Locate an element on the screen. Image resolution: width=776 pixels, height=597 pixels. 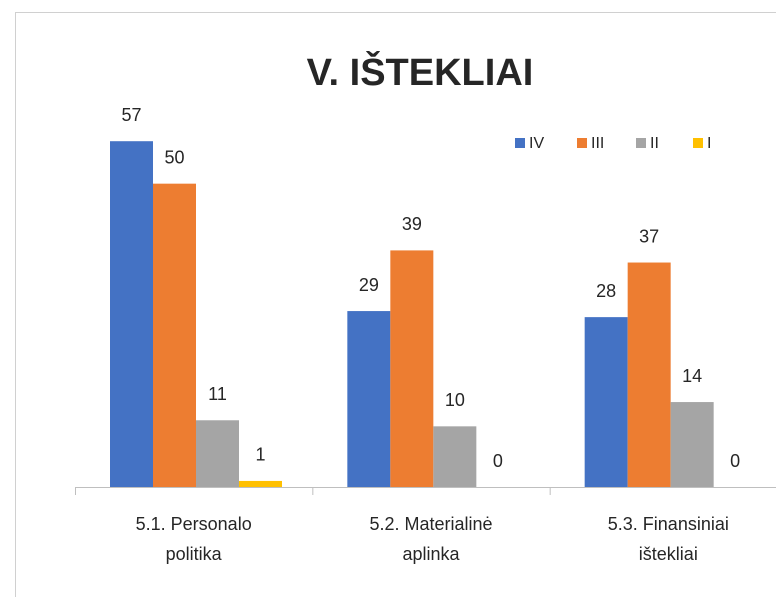
data-label: 14 is located at coordinates (692, 376).